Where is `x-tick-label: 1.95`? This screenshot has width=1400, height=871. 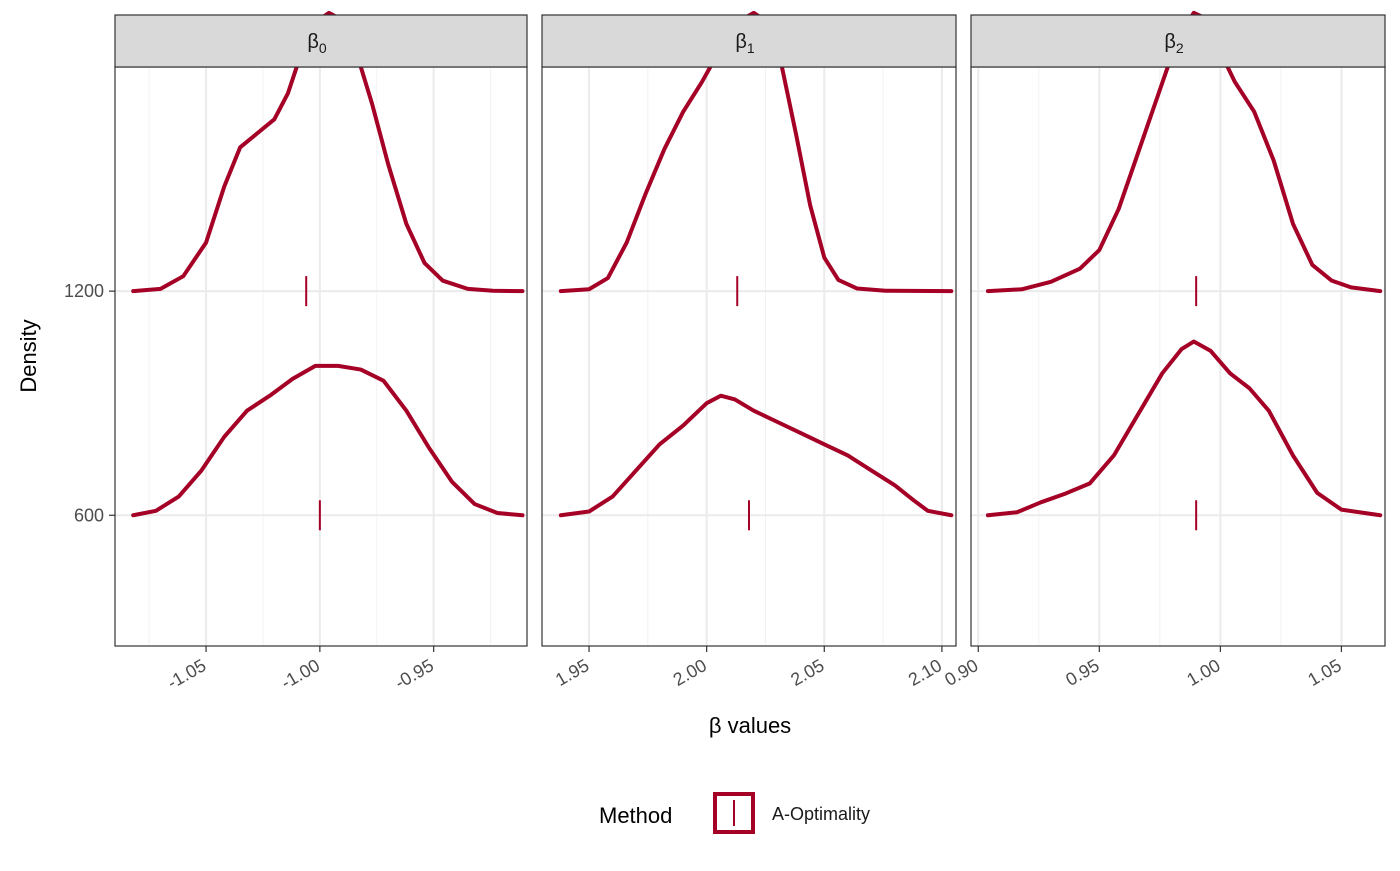
x-tick-label: 1.95 is located at coordinates (572, 672).